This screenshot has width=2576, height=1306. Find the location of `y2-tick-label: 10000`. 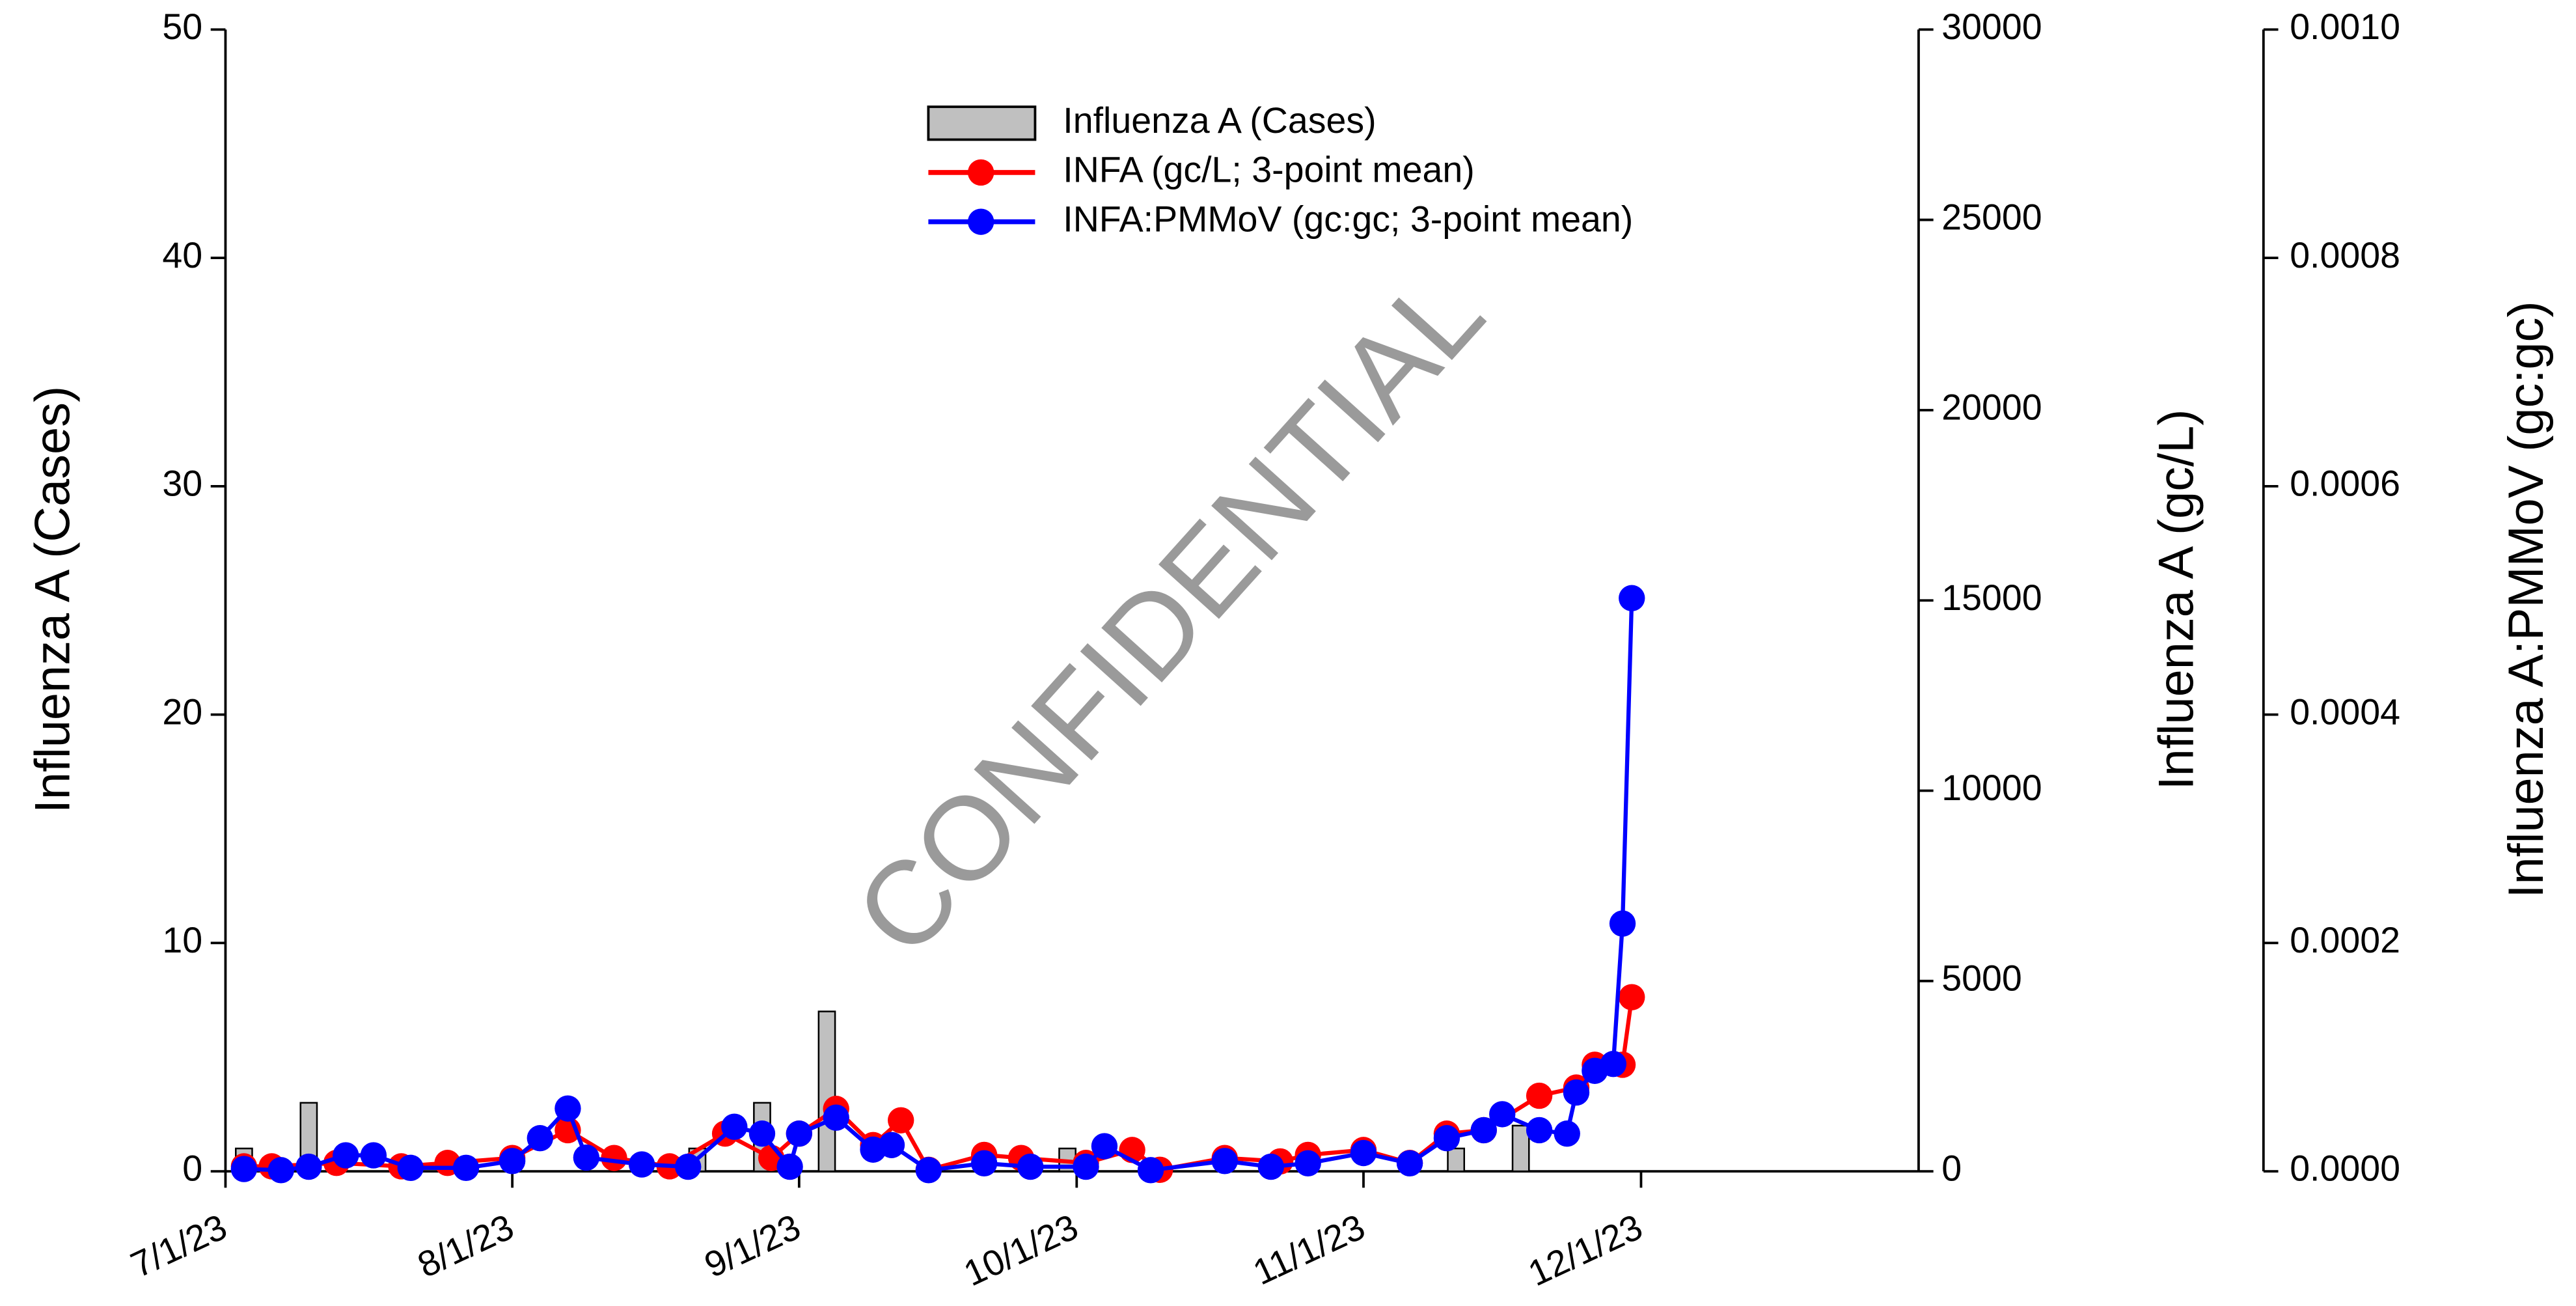

y2-tick-label: 10000 is located at coordinates (1992, 788).